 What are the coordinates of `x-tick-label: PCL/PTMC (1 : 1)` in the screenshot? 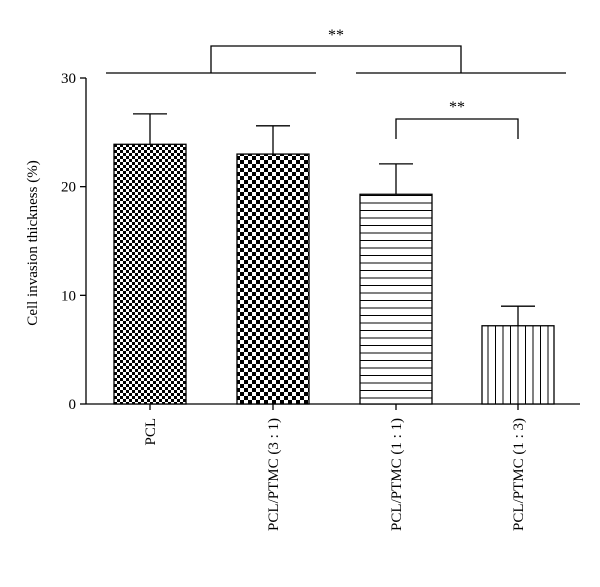 It's located at (397, 474).